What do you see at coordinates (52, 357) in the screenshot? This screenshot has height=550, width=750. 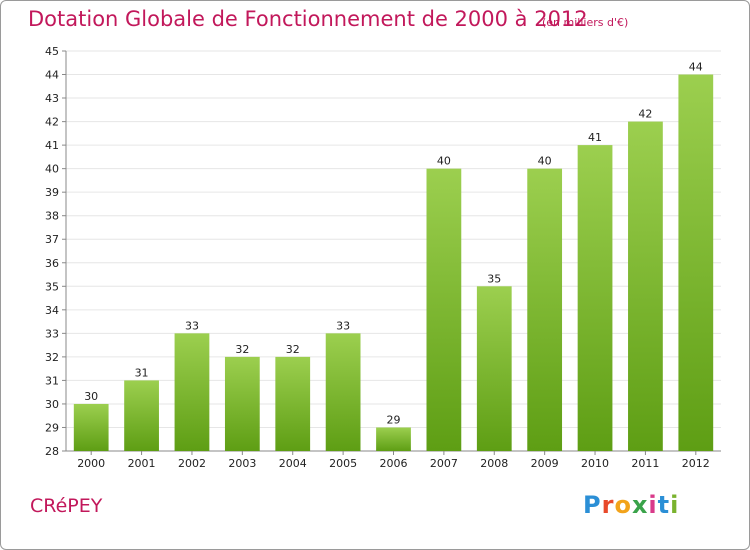 I see `y-tick-label: 32` at bounding box center [52, 357].